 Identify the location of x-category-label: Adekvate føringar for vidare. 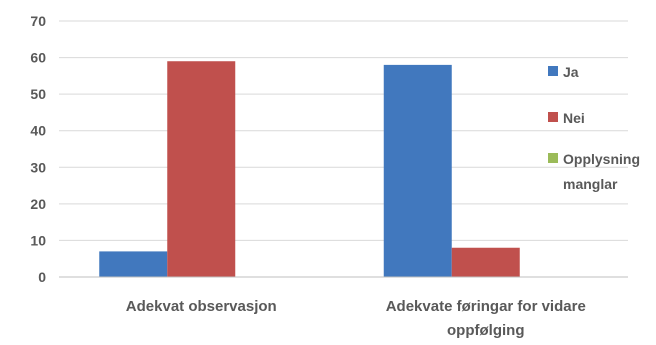
(486, 306).